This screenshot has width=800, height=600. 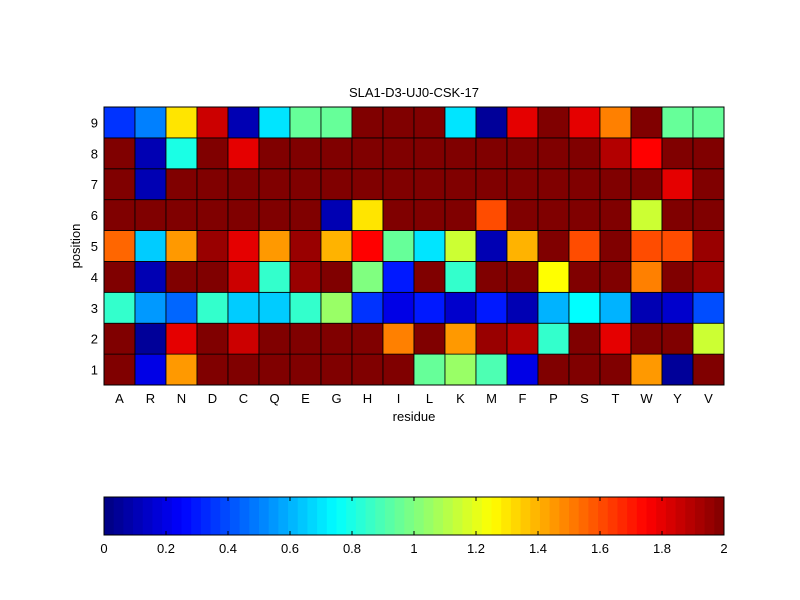 I want to click on y-tick-label: 8, so click(x=94, y=153).